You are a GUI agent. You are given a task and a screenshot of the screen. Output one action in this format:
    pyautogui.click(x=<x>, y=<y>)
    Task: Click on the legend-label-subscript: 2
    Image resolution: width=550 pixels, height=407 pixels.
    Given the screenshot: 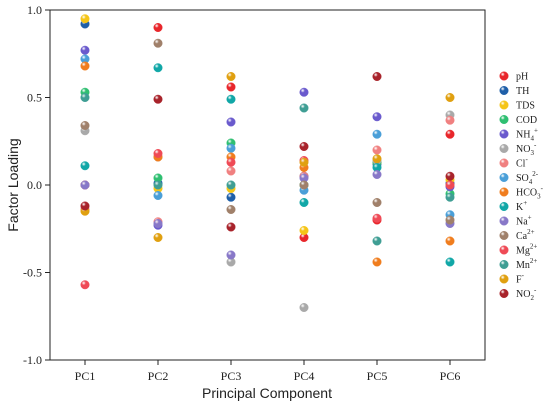 What is the action you would take?
    pyautogui.click(x=532, y=298)
    